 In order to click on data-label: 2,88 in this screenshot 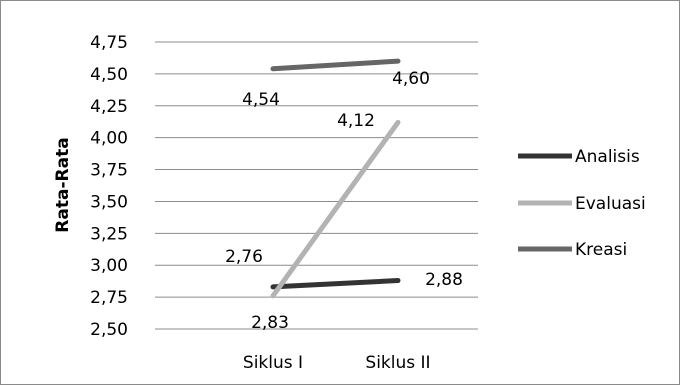, I will do `click(444, 280)`.